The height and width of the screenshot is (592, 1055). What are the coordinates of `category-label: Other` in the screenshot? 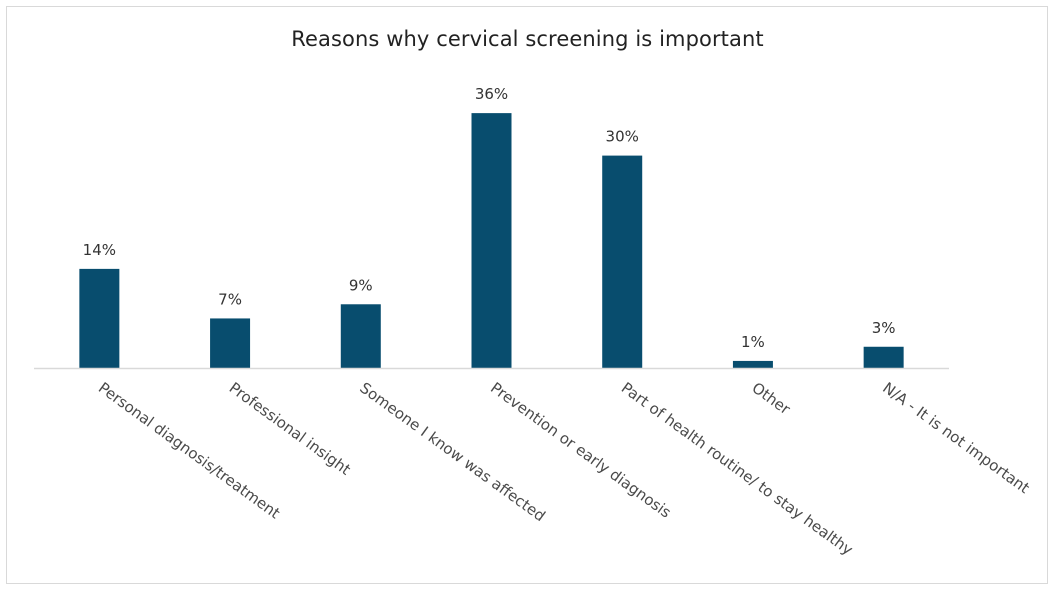 It's located at (772, 399).